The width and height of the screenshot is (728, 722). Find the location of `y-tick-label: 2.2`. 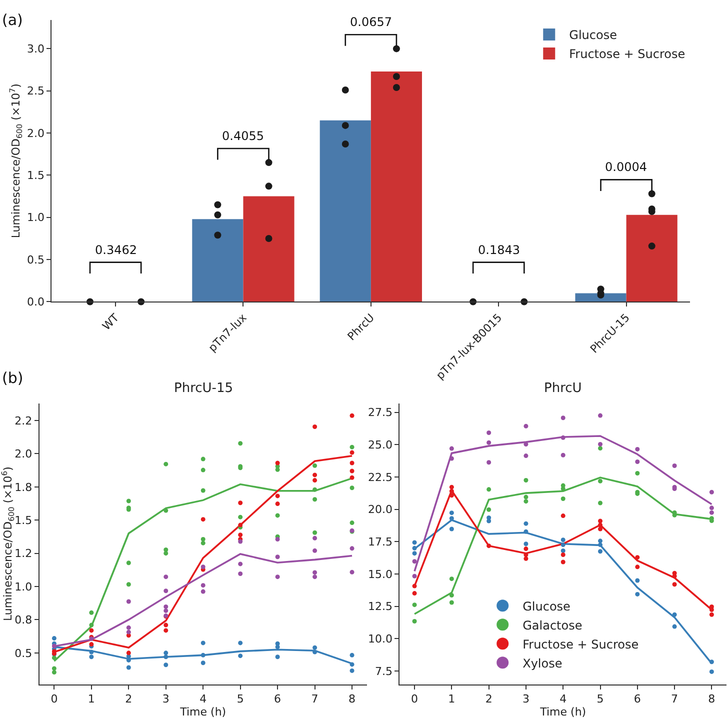

y-tick-label: 2.2 is located at coordinates (23, 421).